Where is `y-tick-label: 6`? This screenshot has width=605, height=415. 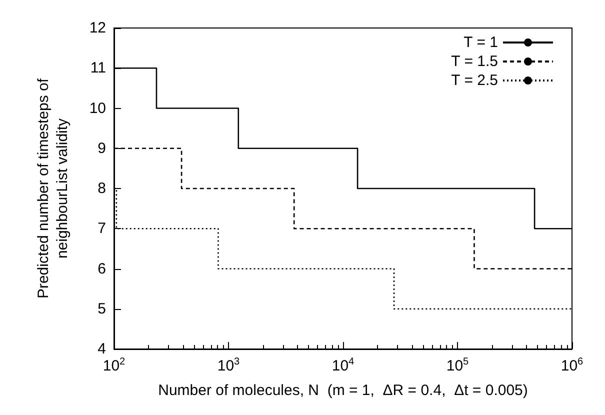
y-tick-label: 6 is located at coordinates (102, 269).